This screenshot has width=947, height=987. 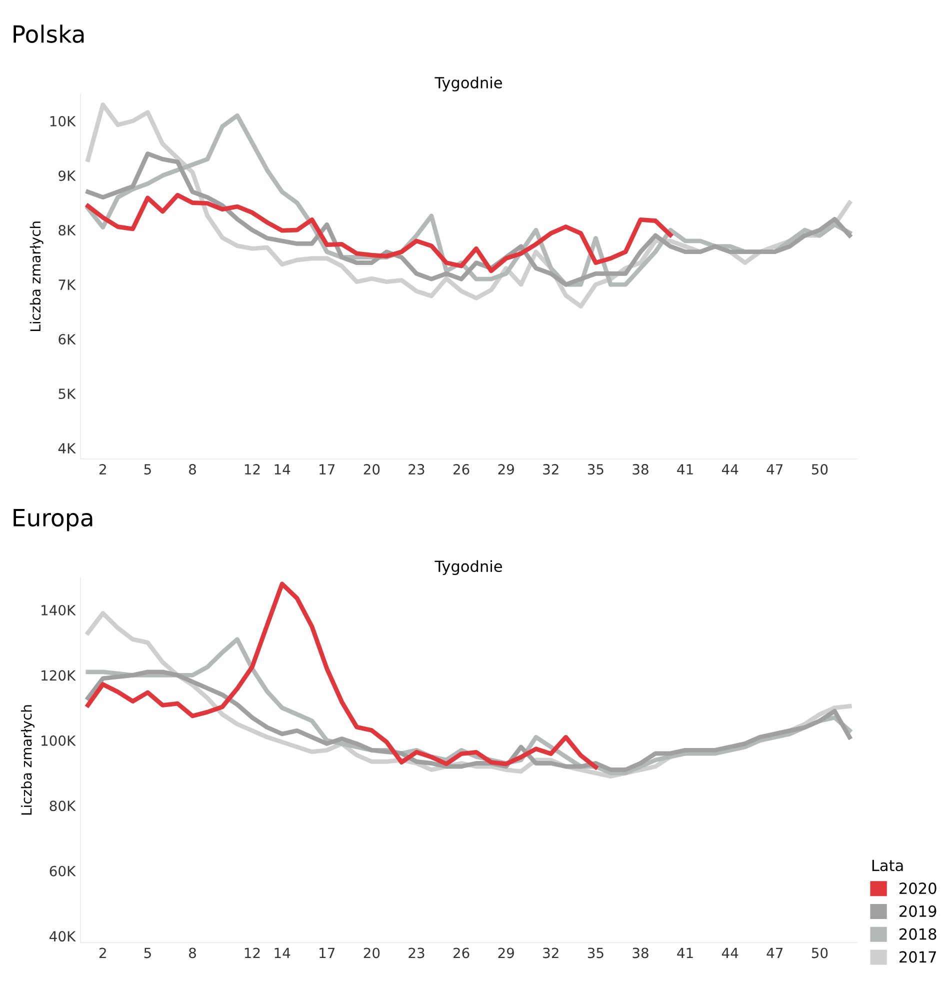 I want to click on chart-title: Polska, so click(x=49, y=33).